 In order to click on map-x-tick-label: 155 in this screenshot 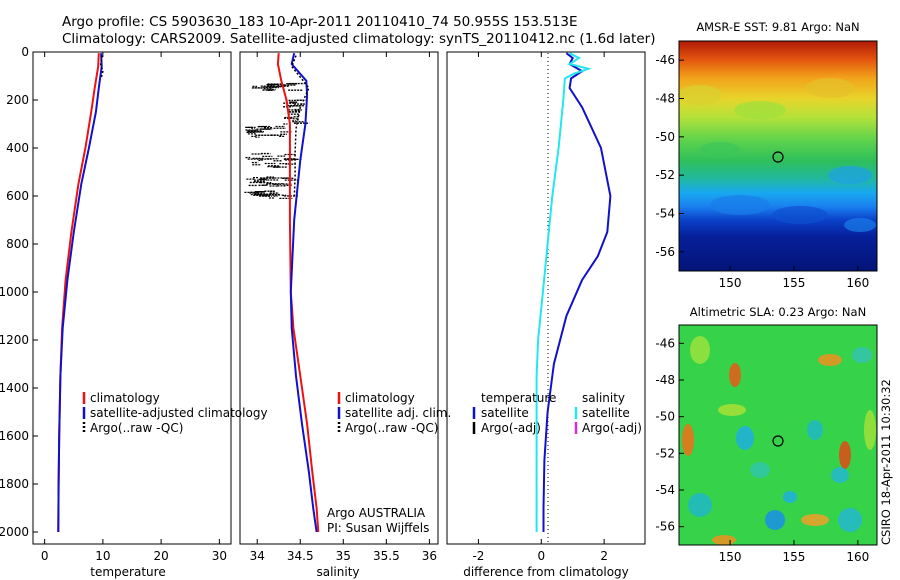, I will do `click(794, 283)`.